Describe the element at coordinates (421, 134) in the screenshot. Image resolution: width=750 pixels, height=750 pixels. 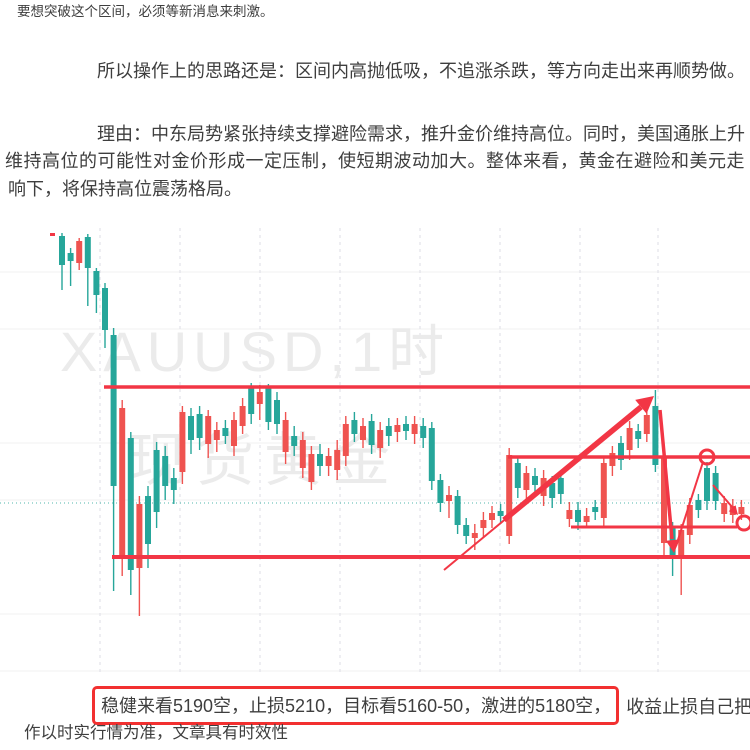
I see `paragraph-3-line1: 理由：中东局势紧张持续支撑避险需求，推升金价维持高位。同时，美国通胀上升` at that location.